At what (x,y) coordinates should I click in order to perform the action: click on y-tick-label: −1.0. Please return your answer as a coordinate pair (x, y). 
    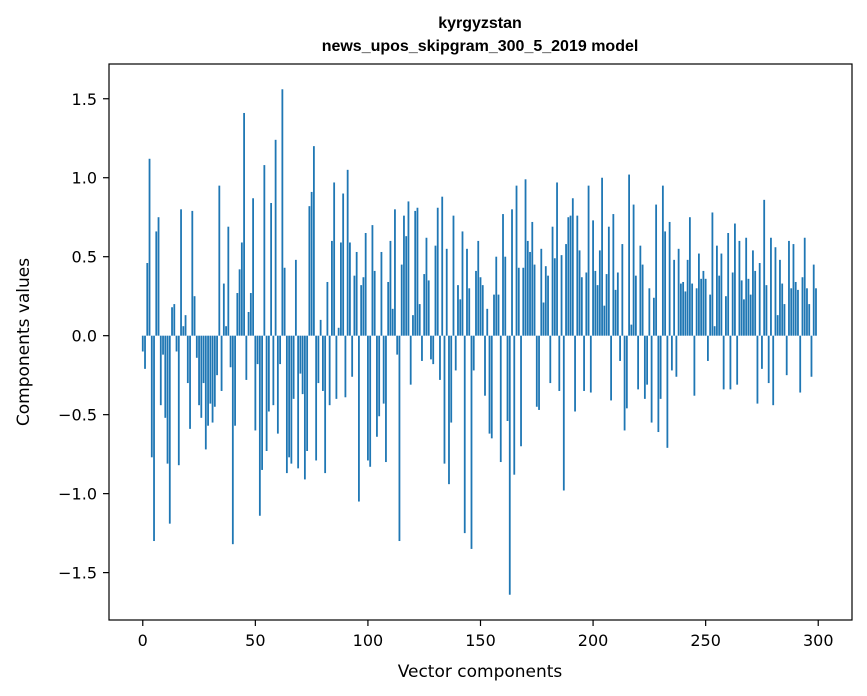
    Looking at the image, I should click on (77, 494).